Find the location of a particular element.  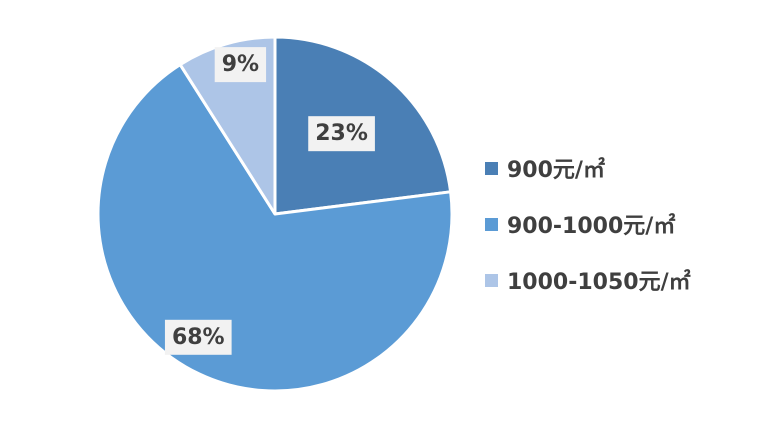

data-label-text-900: 23% is located at coordinates (341, 133).